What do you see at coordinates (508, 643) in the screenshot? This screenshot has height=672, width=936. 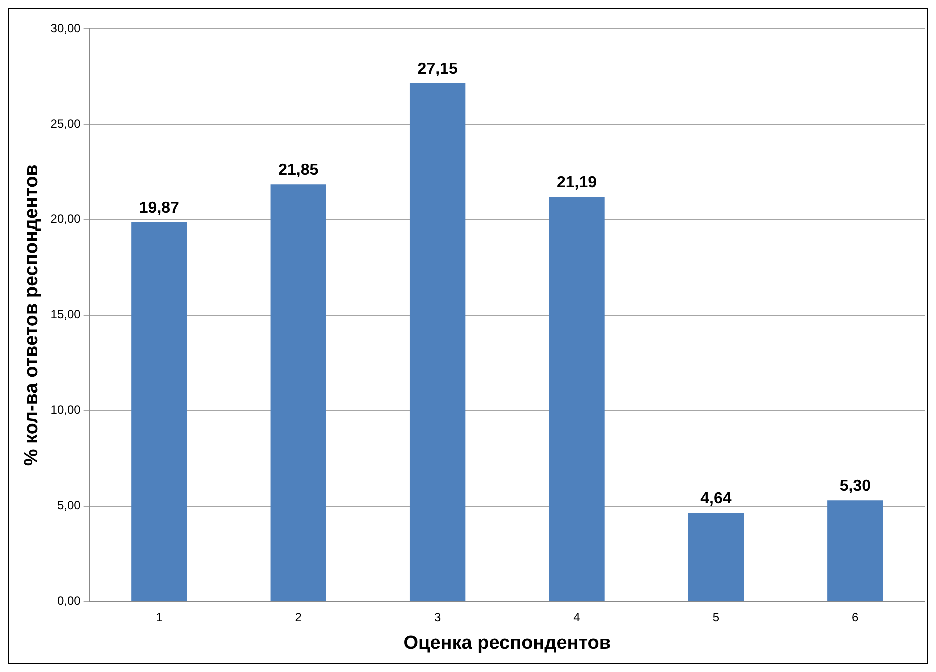 I see `x-axis-title: Оценка респондентов` at bounding box center [508, 643].